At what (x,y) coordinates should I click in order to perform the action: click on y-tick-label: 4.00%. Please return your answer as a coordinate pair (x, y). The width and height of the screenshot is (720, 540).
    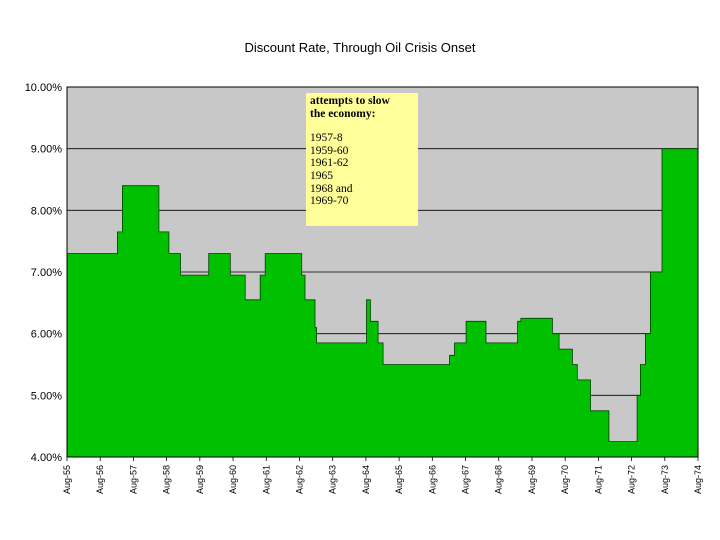
    Looking at the image, I should click on (46, 458).